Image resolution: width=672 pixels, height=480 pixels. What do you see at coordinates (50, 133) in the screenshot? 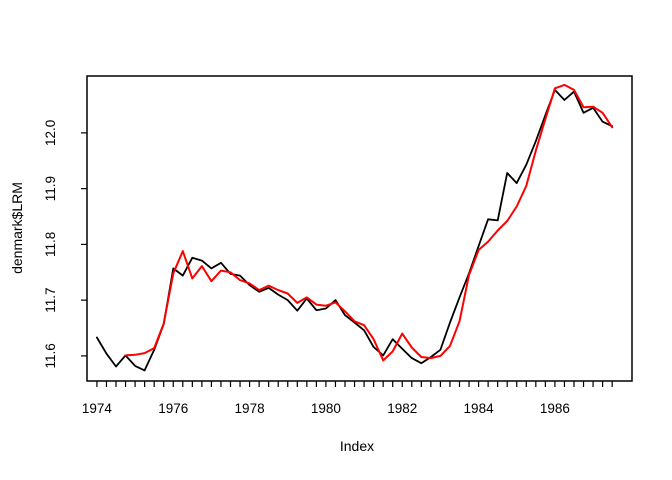
I see `y-tick-label: 12.0` at bounding box center [50, 133].